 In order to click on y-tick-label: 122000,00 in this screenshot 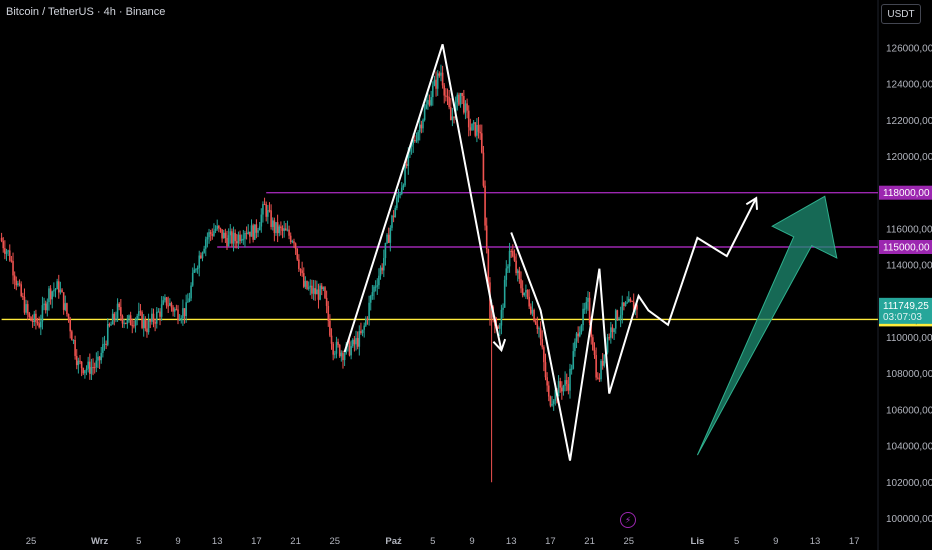, I will do `click(909, 121)`.